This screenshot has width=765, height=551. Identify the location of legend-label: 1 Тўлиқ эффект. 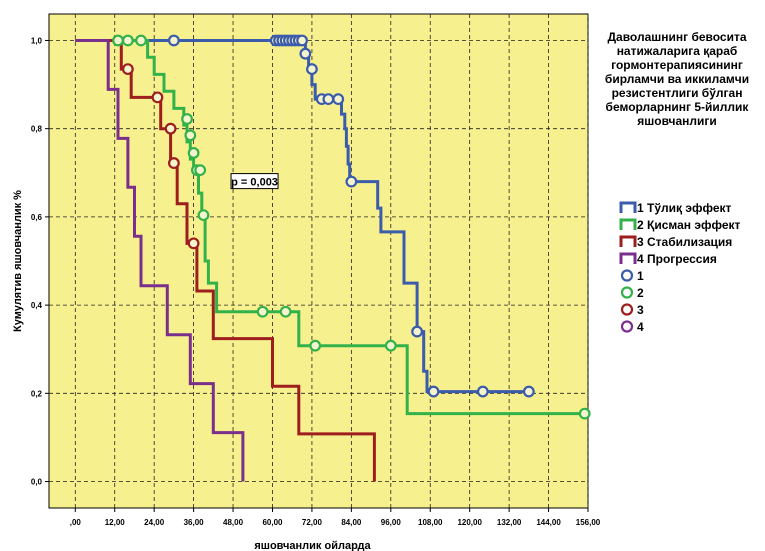
(684, 207).